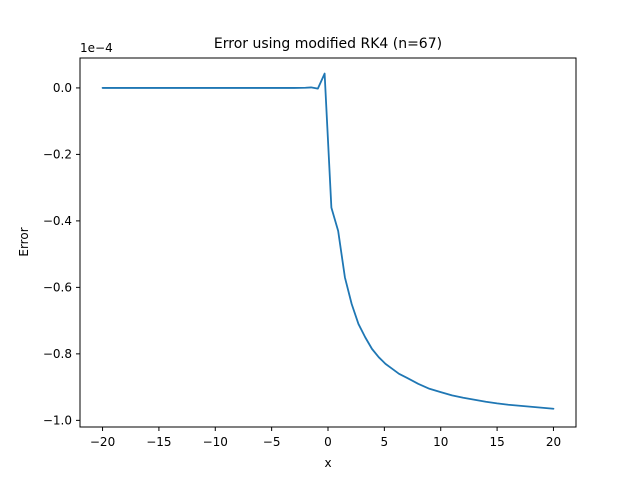 The width and height of the screenshot is (640, 480). I want to click on x-tick-label: 5, so click(385, 442).